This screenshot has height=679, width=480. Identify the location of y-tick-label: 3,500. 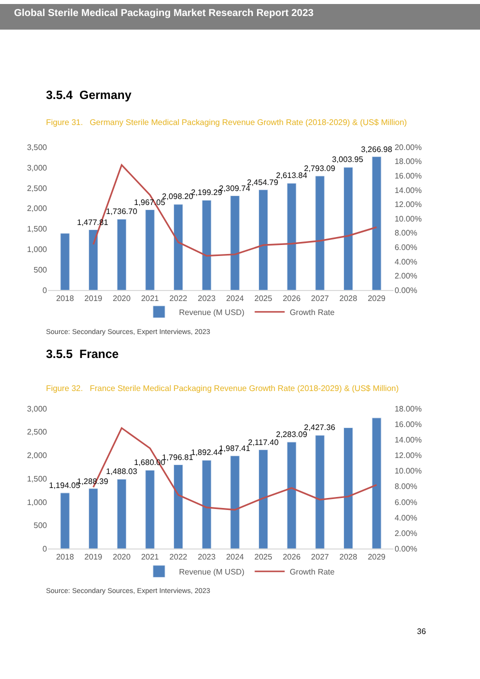
(37, 147).